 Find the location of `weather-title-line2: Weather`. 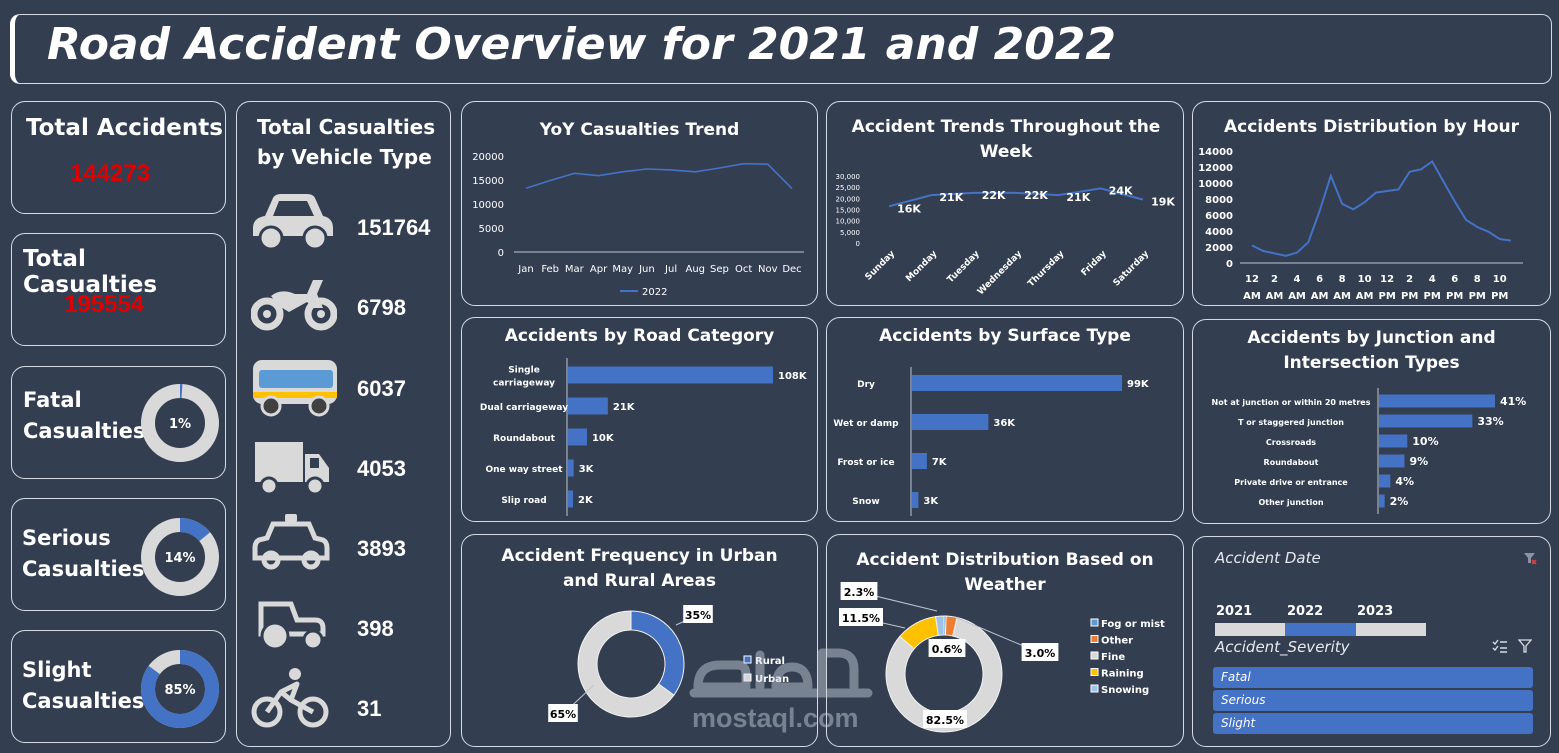

weather-title-line2: Weather is located at coordinates (1005, 585).